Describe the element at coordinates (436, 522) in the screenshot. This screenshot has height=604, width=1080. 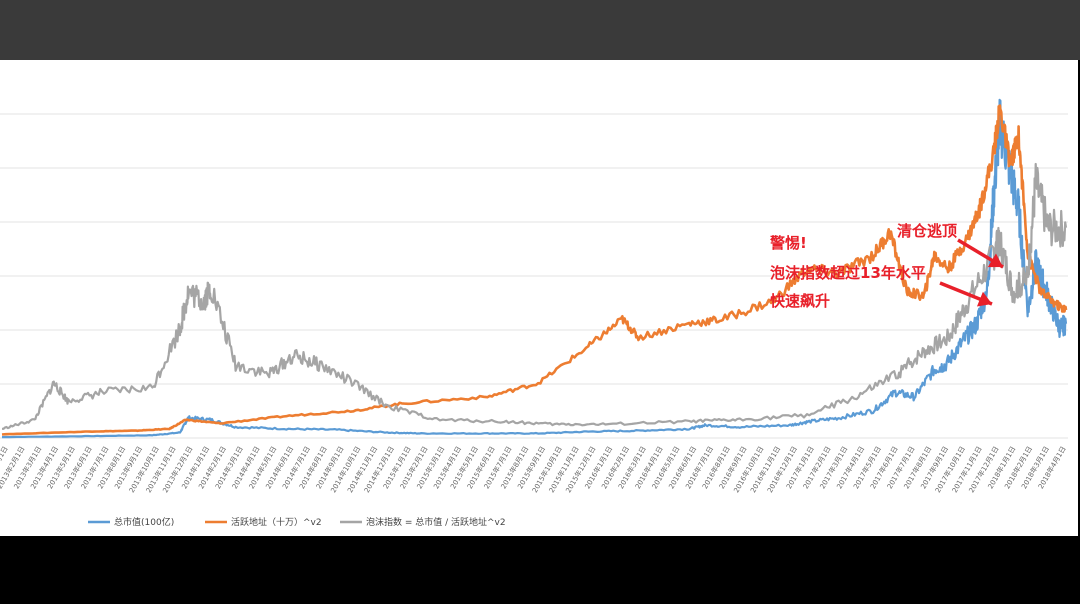
I see `legend-label: 泡沫指数 = 总市值 / 活跃地址^v2` at that location.